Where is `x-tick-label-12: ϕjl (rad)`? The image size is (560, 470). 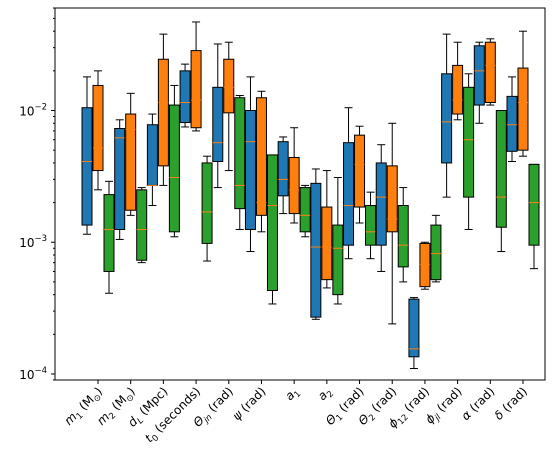 x-tick-label-12: ϕjl (rad) is located at coordinates (444, 406).